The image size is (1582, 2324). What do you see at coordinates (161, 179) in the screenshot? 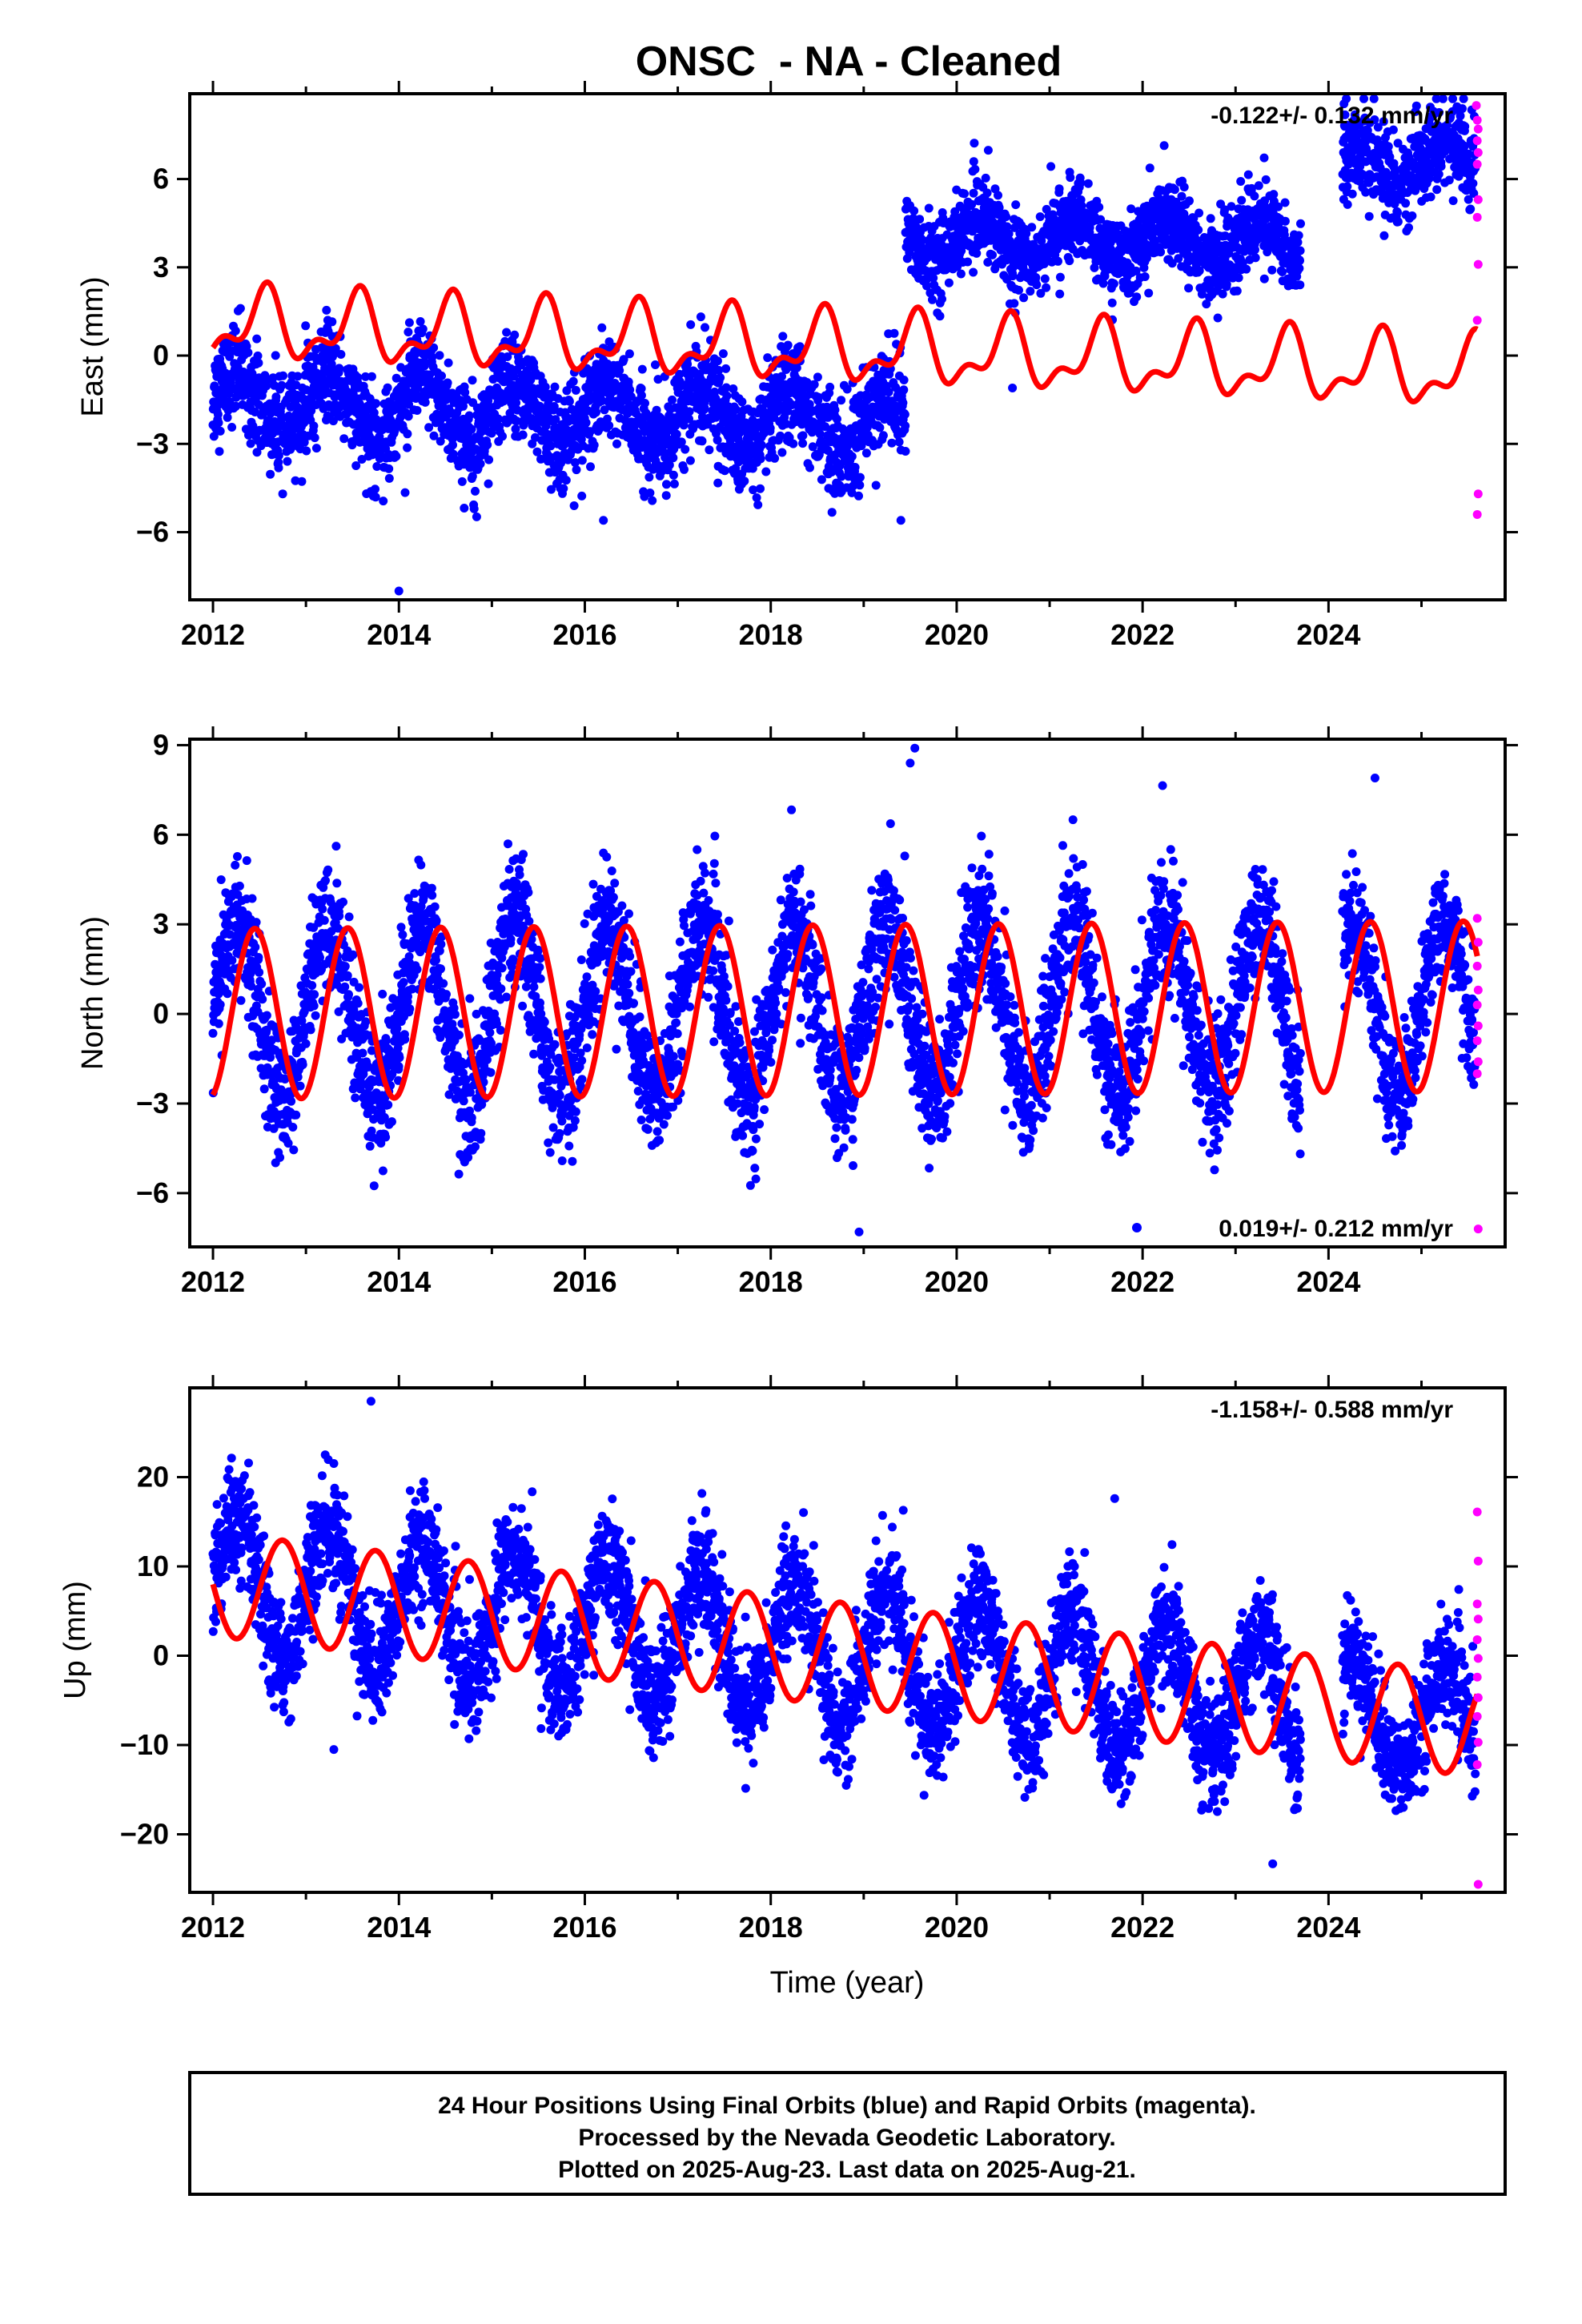
I see `east-ytick-label: 6` at bounding box center [161, 179].